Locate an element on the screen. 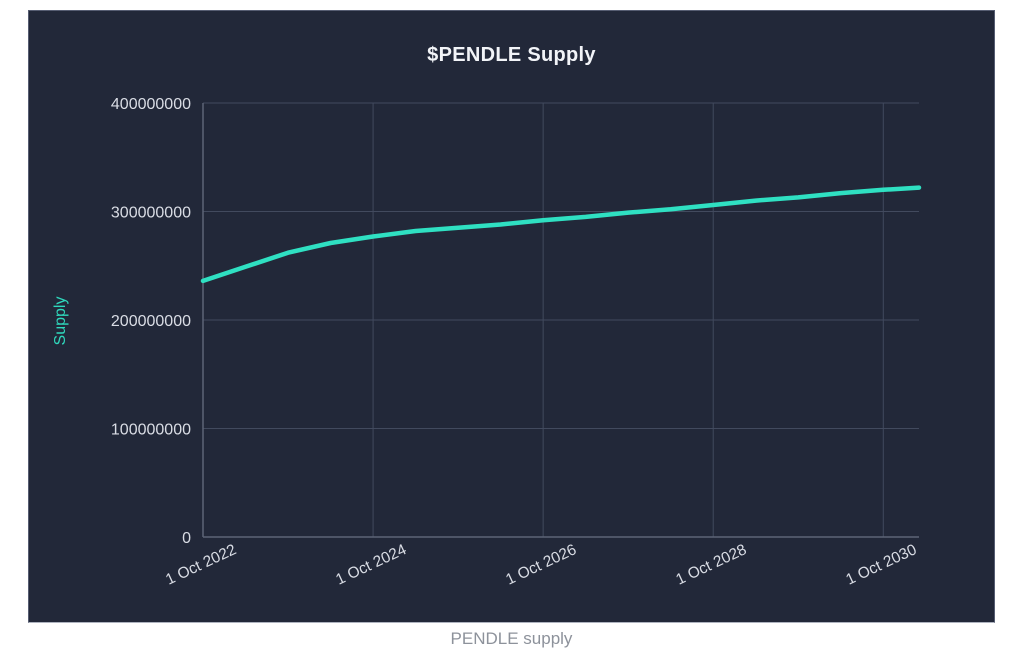  y-tick-label: 400000000 is located at coordinates (151, 104).